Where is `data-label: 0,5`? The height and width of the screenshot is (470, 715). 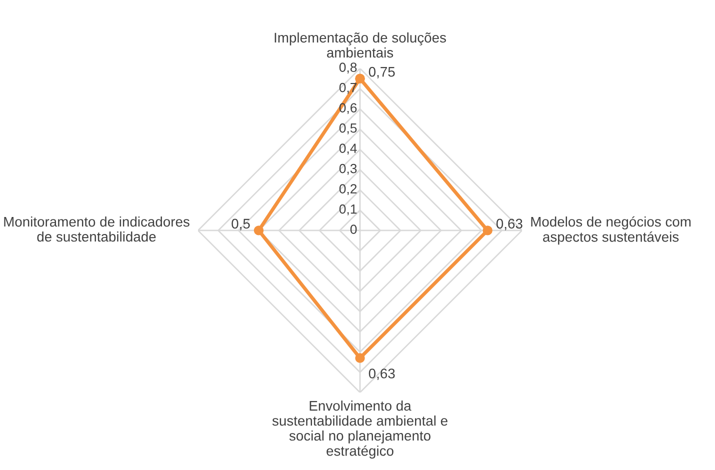
data-label: 0,5 is located at coordinates (241, 224).